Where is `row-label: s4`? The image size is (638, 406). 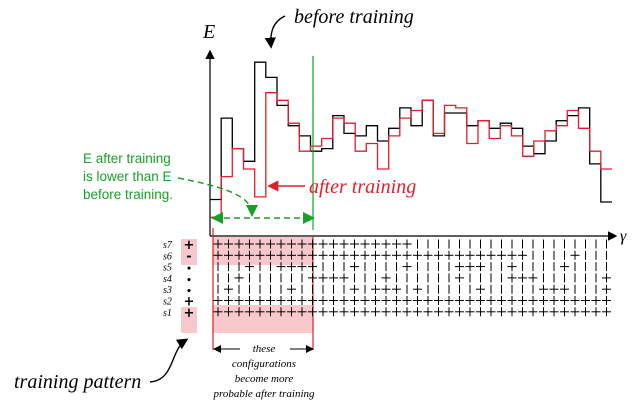 row-label: s4 is located at coordinates (167, 279).